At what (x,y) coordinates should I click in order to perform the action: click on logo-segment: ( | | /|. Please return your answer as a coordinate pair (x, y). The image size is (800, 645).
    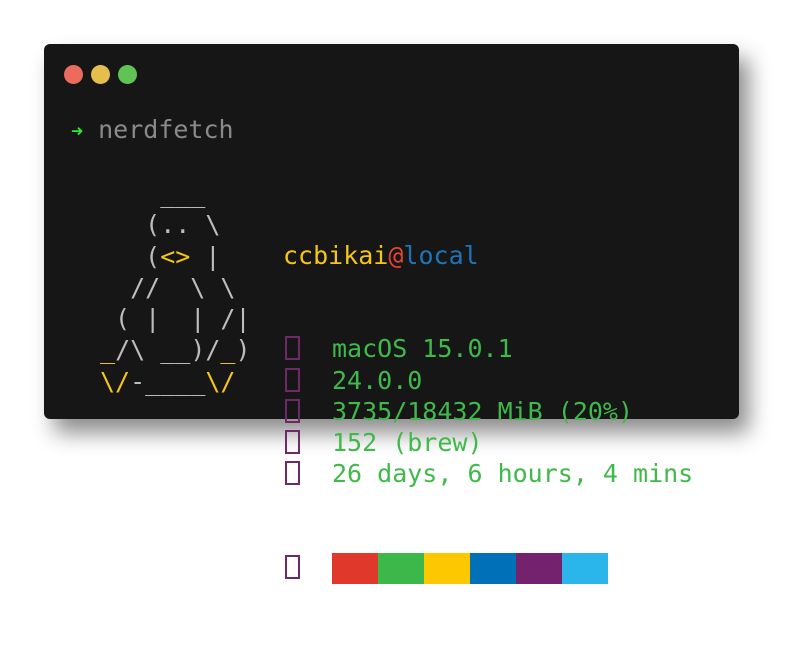
    Looking at the image, I should click on (175, 319).